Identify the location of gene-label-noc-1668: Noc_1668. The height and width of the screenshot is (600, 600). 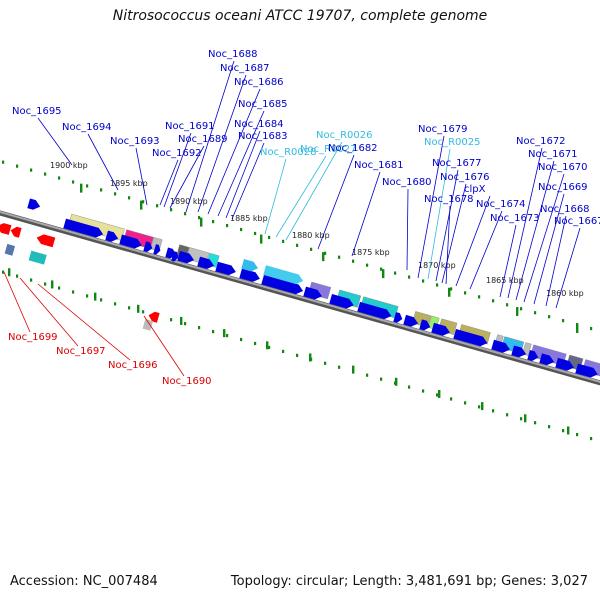
(565, 209).